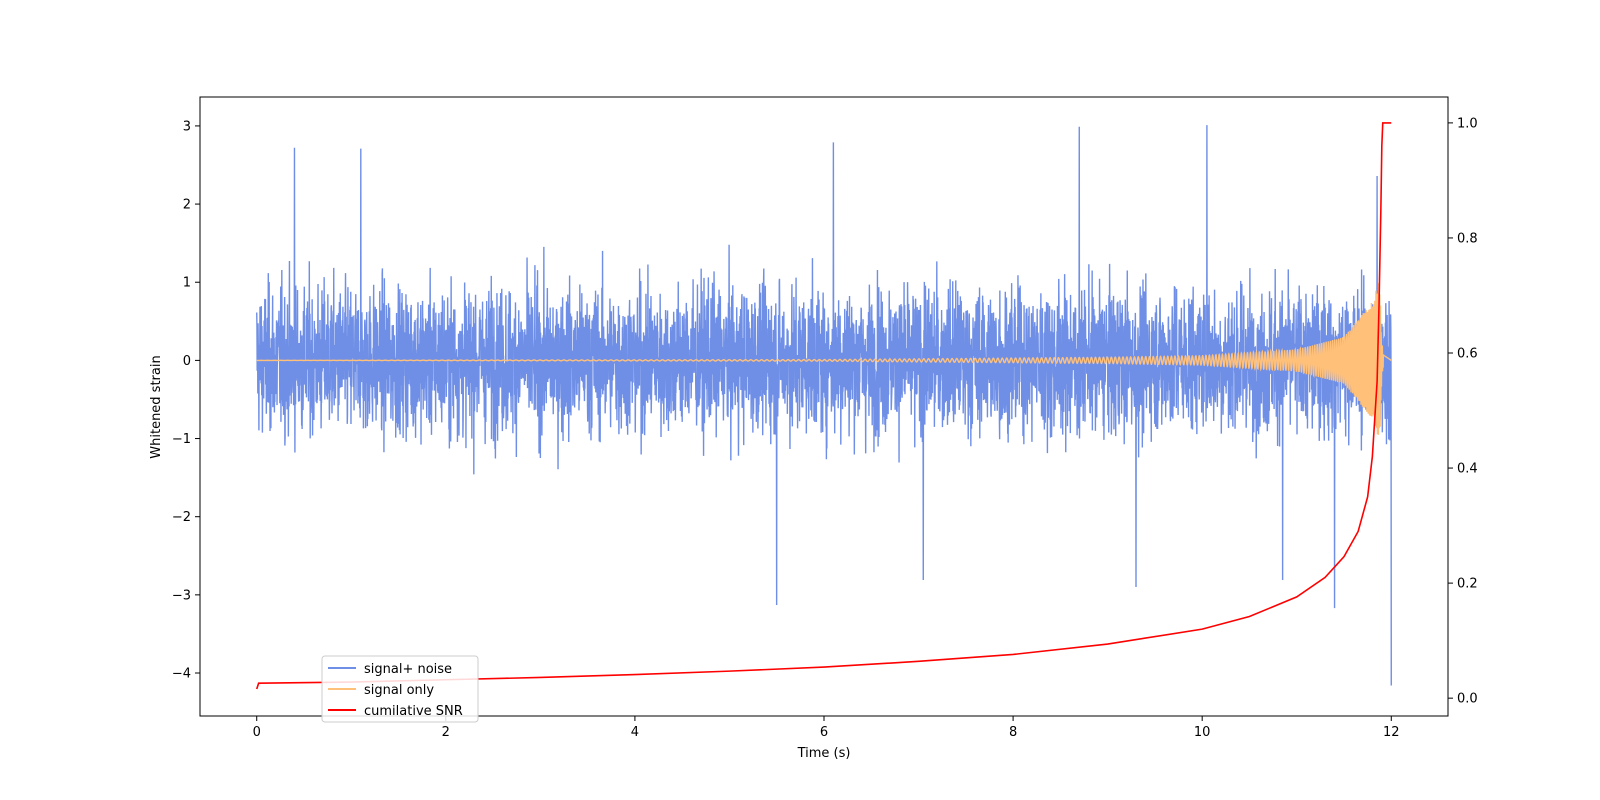 The height and width of the screenshot is (800, 1600). Describe the element at coordinates (1467, 469) in the screenshot. I see `y2-tick-label: 0.4` at that location.